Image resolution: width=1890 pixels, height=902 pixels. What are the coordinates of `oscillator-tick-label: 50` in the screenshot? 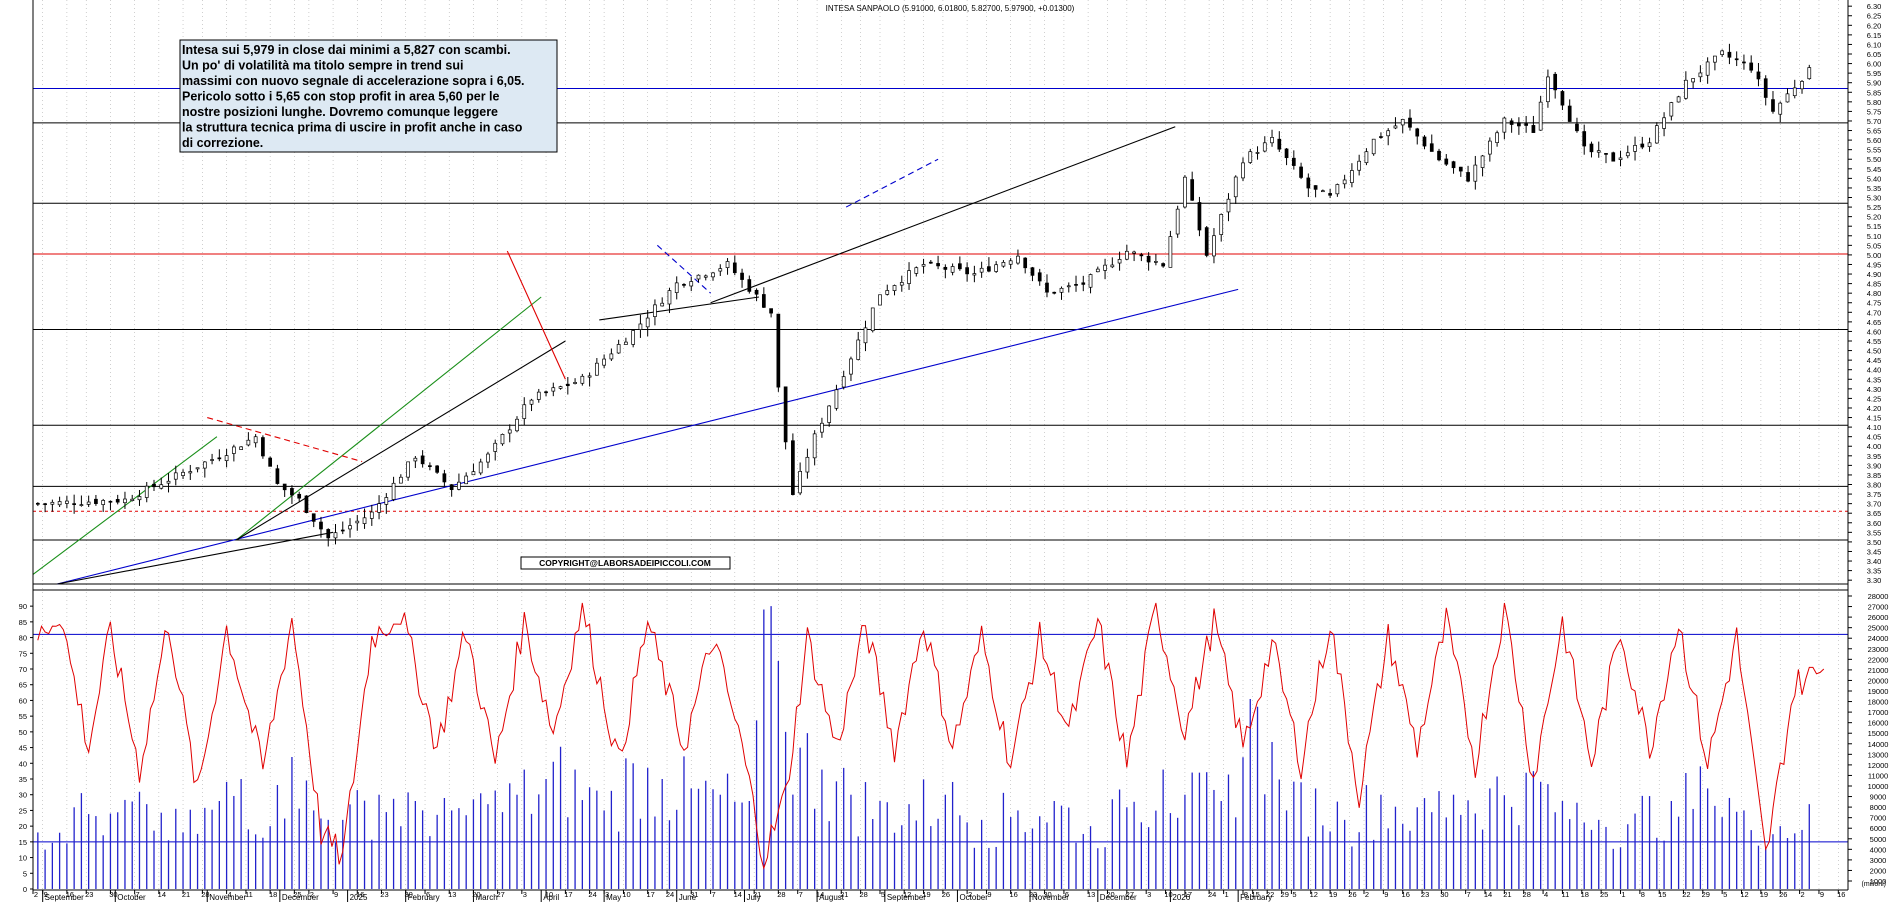 It's located at (23, 732).